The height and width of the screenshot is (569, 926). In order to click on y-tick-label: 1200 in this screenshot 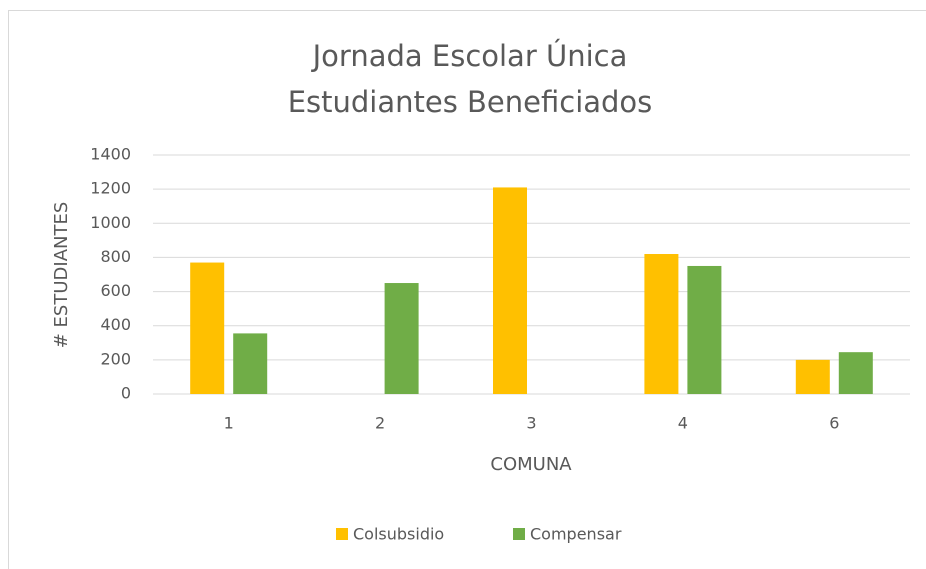, I will do `click(110, 188)`.